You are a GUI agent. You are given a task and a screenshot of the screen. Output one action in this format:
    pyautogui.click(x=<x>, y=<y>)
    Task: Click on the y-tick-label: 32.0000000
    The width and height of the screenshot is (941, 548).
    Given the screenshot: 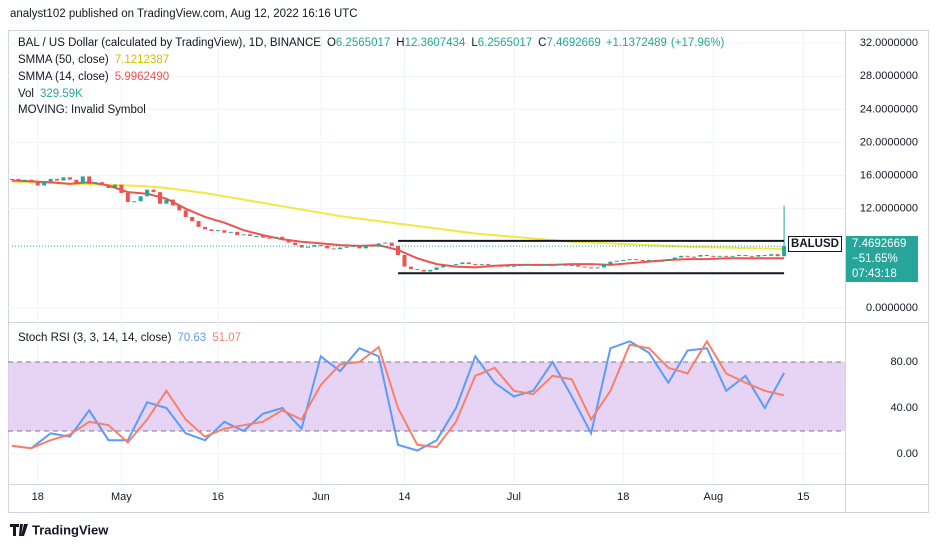 What is the action you would take?
    pyautogui.click(x=889, y=43)
    